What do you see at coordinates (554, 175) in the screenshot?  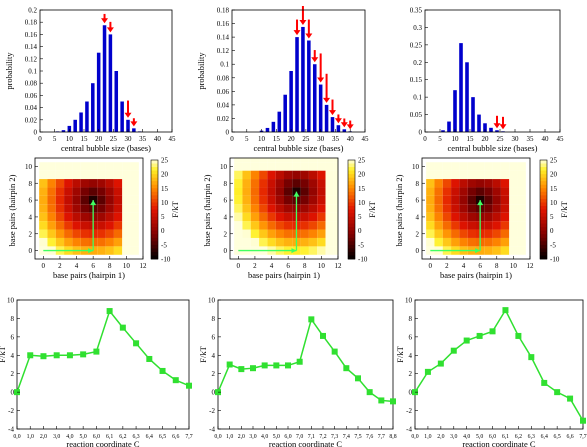 I see `colorbar-tick-label: 20` at bounding box center [554, 175].